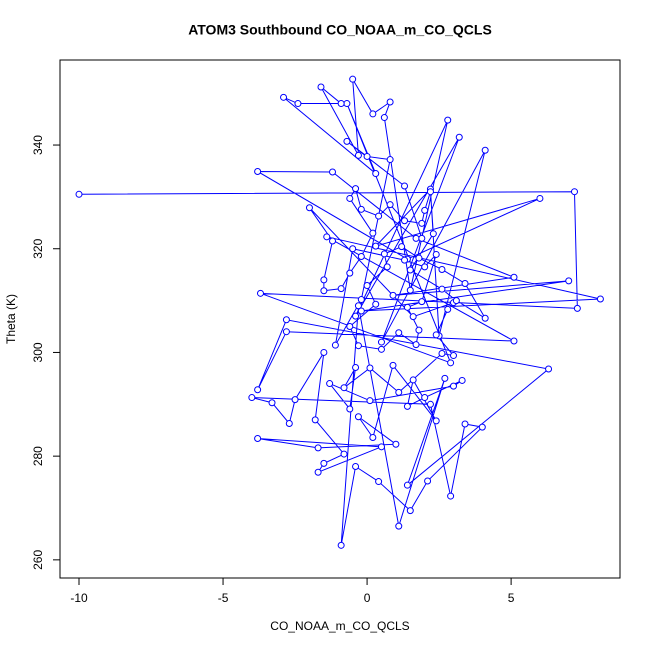 The width and height of the screenshot is (650, 650). I want to click on y-tick-label: 340, so click(38, 145).